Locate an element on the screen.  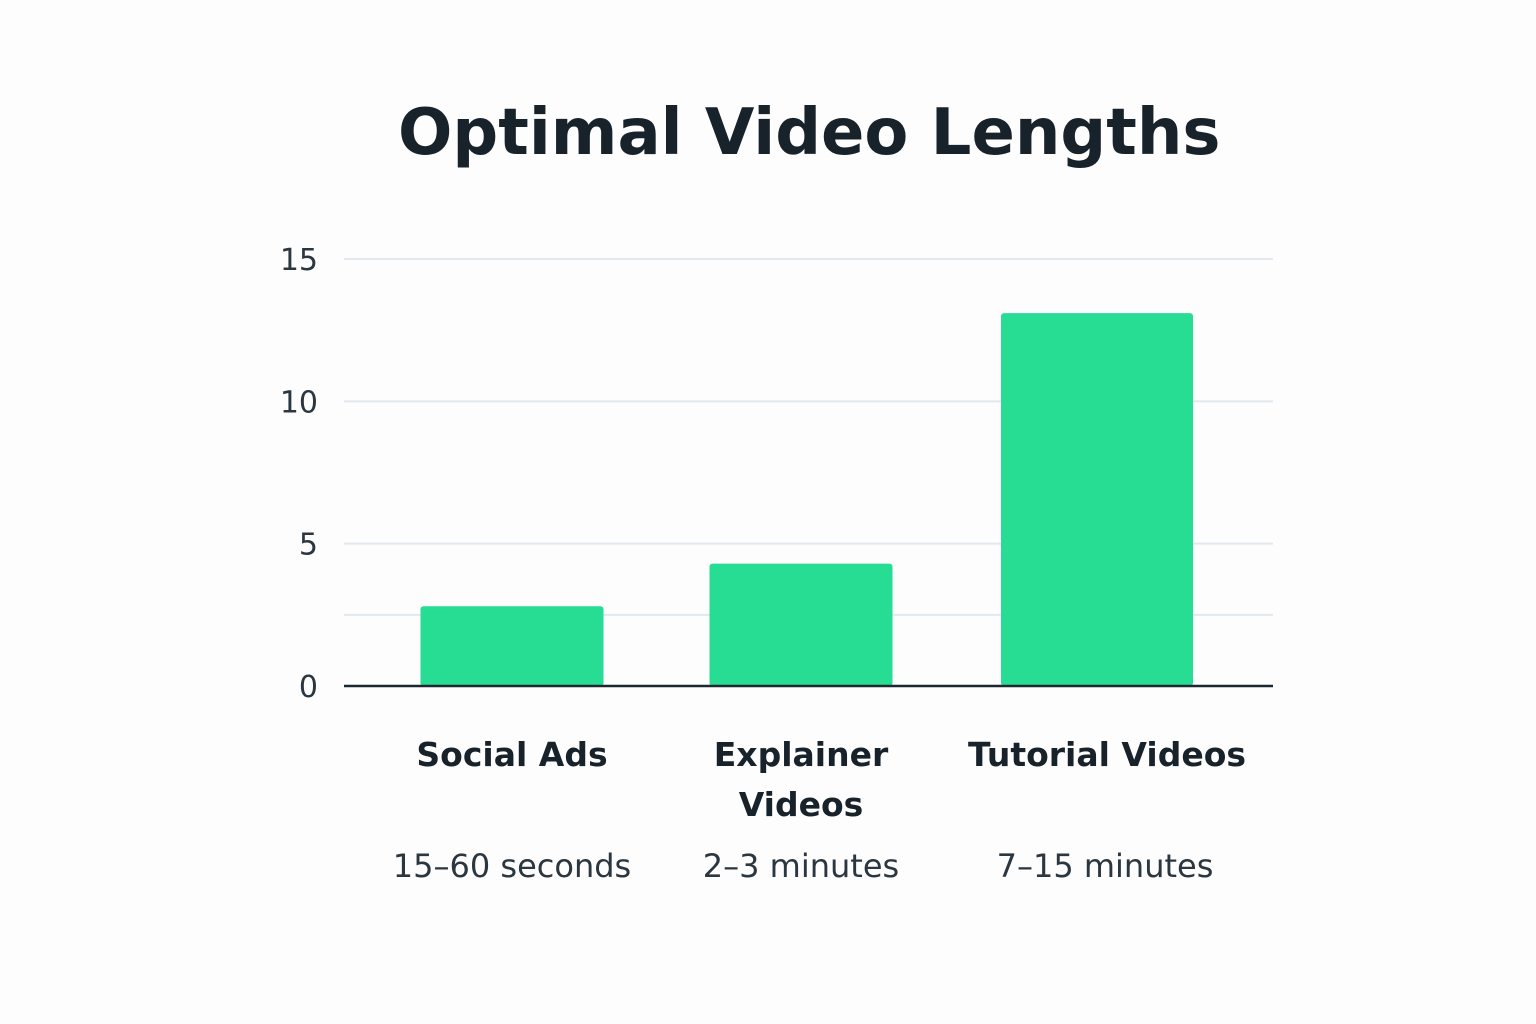
category-label: Explainer is located at coordinates (801, 754).